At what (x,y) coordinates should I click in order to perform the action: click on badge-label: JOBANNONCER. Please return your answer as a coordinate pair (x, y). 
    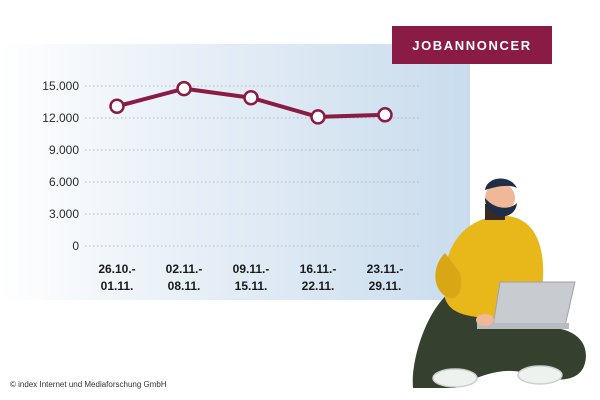
    Looking at the image, I should click on (472, 45).